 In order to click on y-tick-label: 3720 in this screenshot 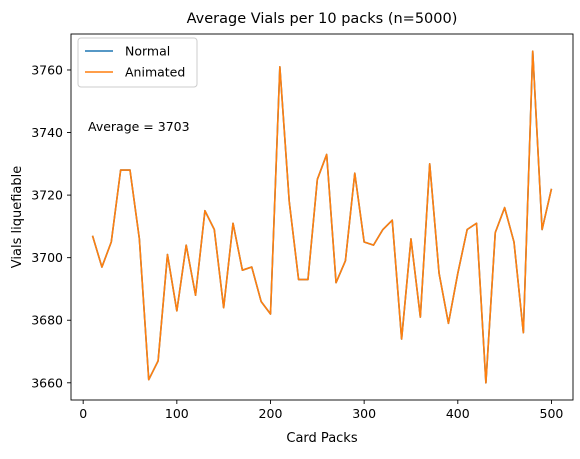, I will do `click(47, 195)`.